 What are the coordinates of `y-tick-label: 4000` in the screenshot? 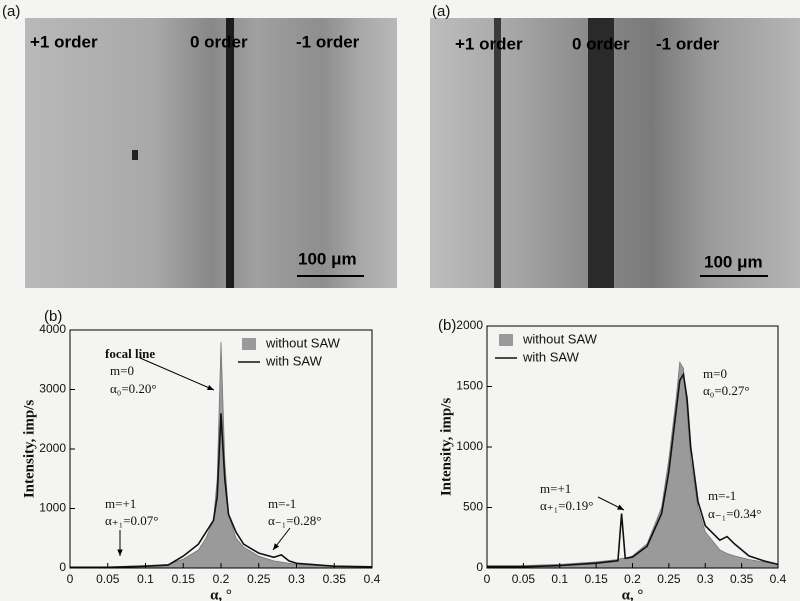 It's located at (52, 329).